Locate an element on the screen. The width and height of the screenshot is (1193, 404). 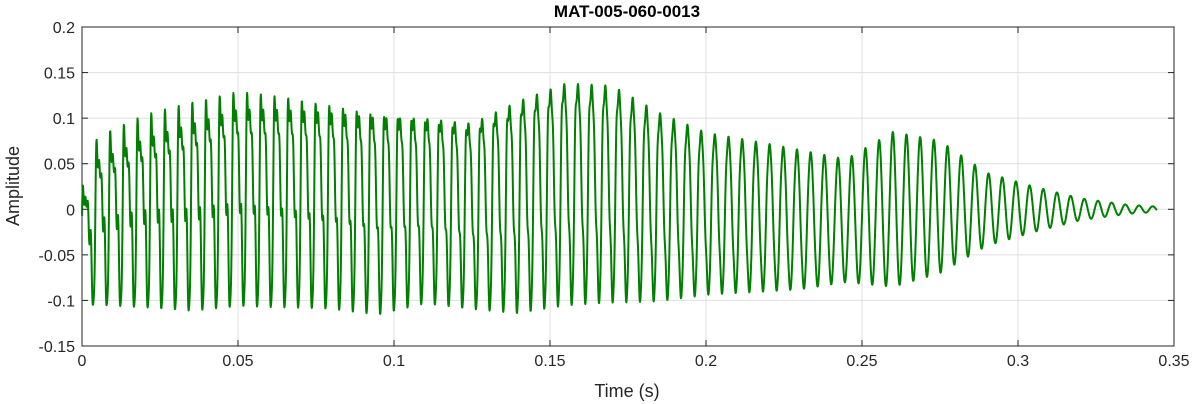
y-axis-label: Amplitude is located at coordinates (13, 186).